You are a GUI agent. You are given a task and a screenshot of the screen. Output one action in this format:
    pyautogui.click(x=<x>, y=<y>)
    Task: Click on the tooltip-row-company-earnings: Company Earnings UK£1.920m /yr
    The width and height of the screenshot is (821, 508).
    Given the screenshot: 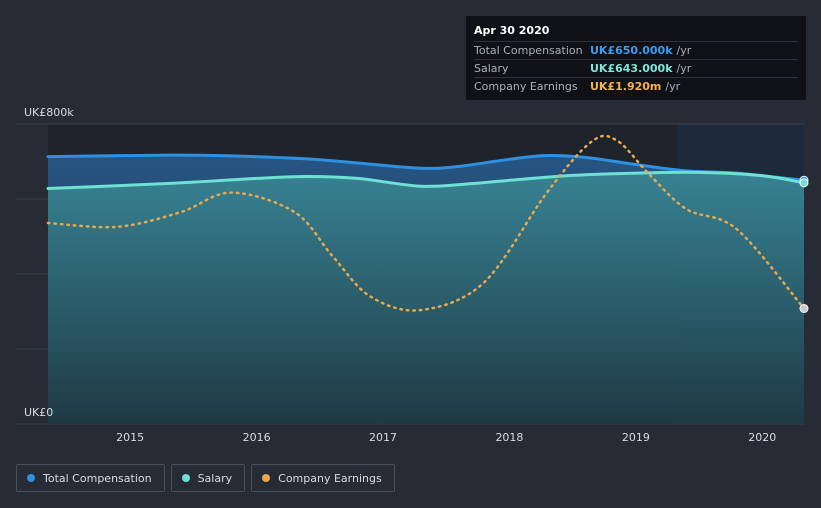 What is the action you would take?
    pyautogui.click(x=636, y=86)
    